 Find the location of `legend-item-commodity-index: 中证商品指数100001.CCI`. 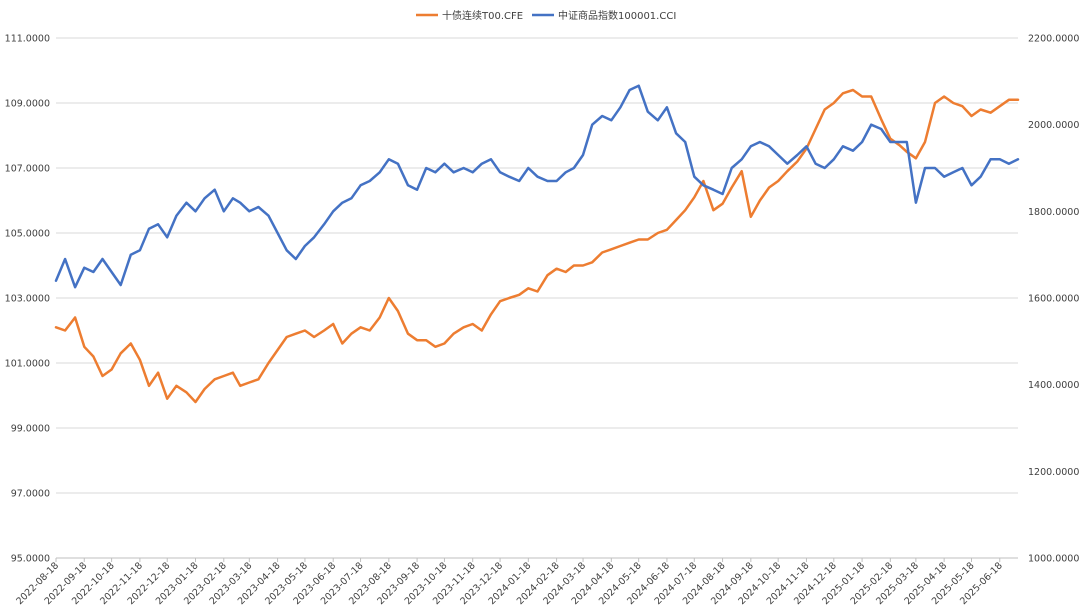

legend-item-commodity-index: 中证商品指数100001.CCI is located at coordinates (604, 15).